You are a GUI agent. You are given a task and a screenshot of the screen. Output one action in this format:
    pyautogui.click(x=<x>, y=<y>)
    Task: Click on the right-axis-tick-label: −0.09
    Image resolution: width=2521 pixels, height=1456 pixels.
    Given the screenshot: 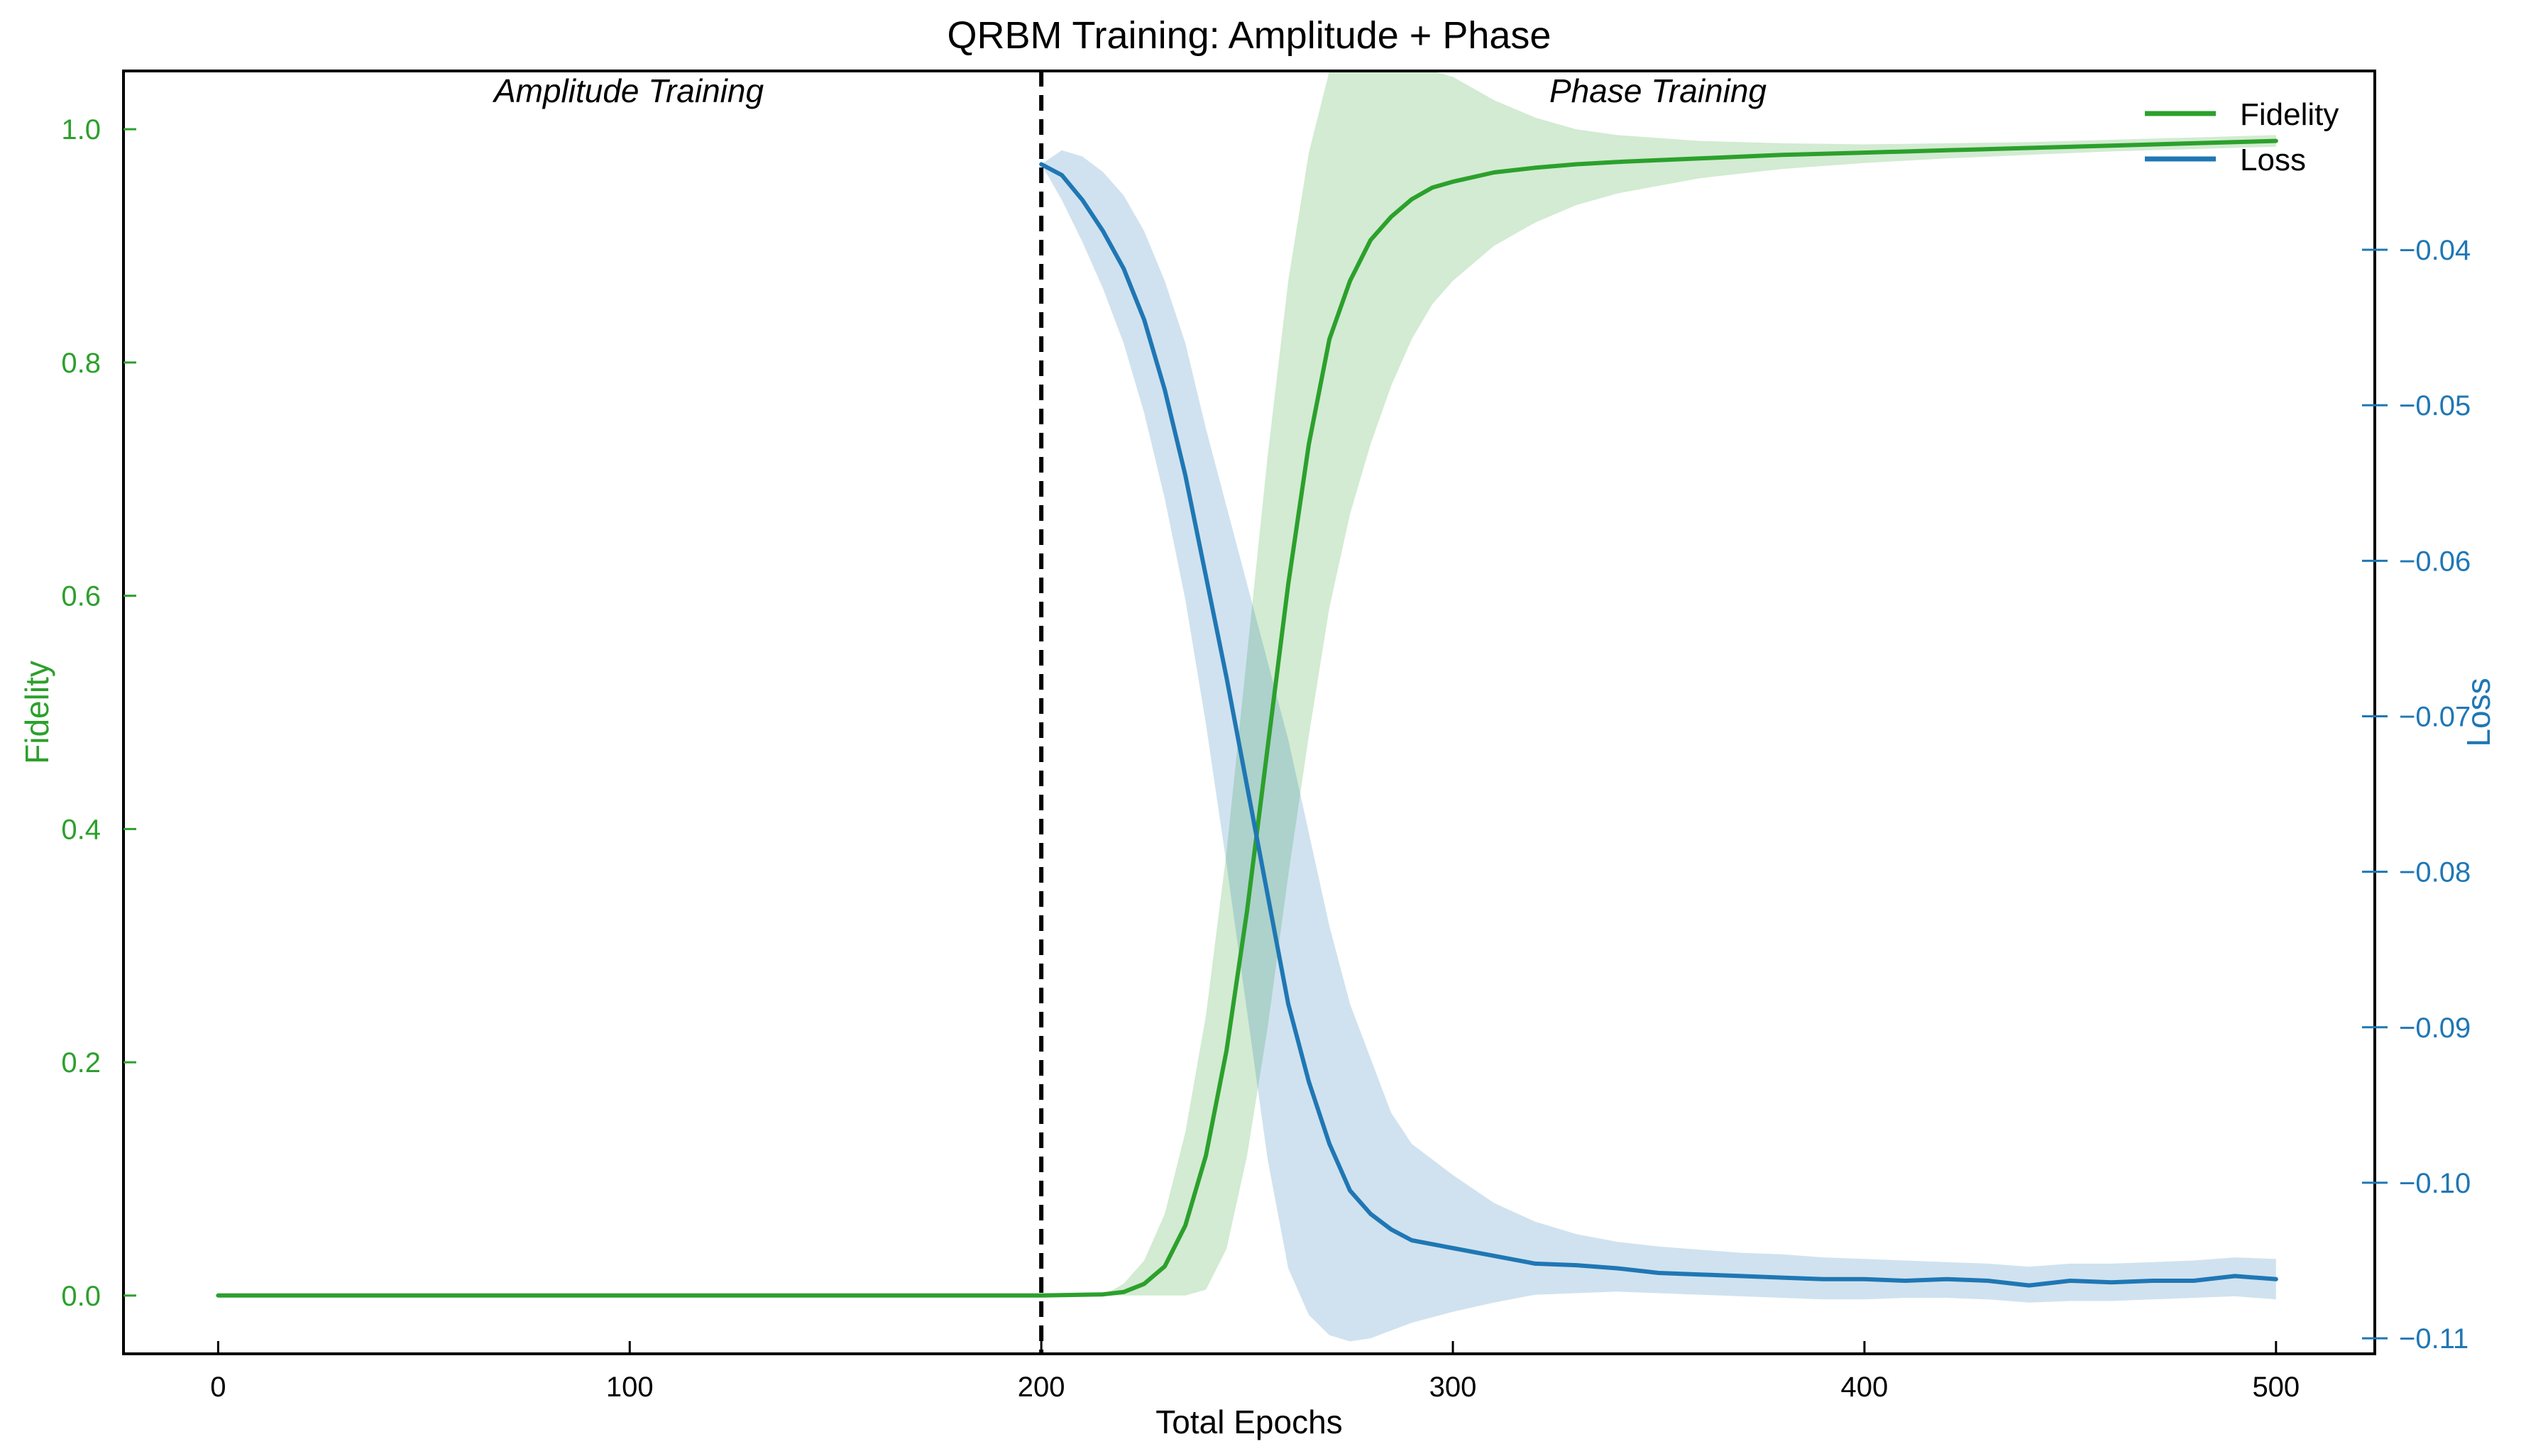 What is the action you would take?
    pyautogui.click(x=2435, y=1028)
    